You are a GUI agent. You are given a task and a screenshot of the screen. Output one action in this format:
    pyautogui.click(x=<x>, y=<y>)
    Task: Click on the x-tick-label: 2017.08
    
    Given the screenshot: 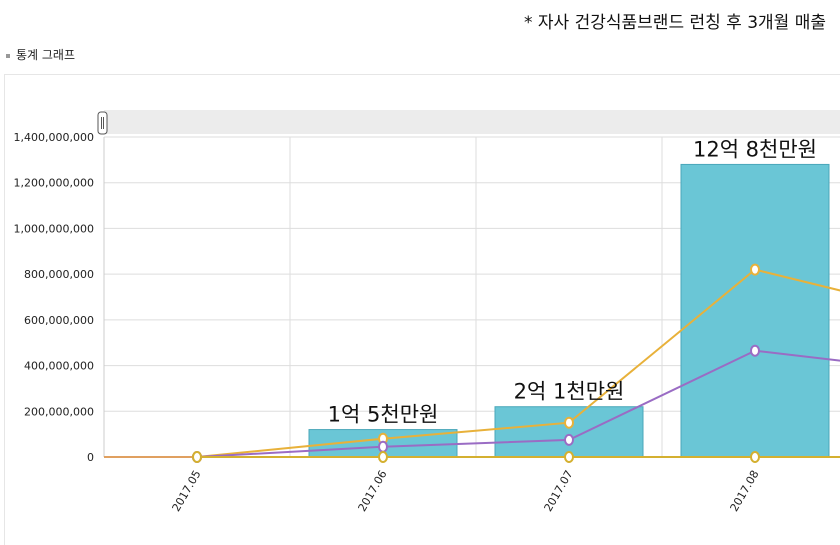 What is the action you would take?
    pyautogui.click(x=745, y=491)
    